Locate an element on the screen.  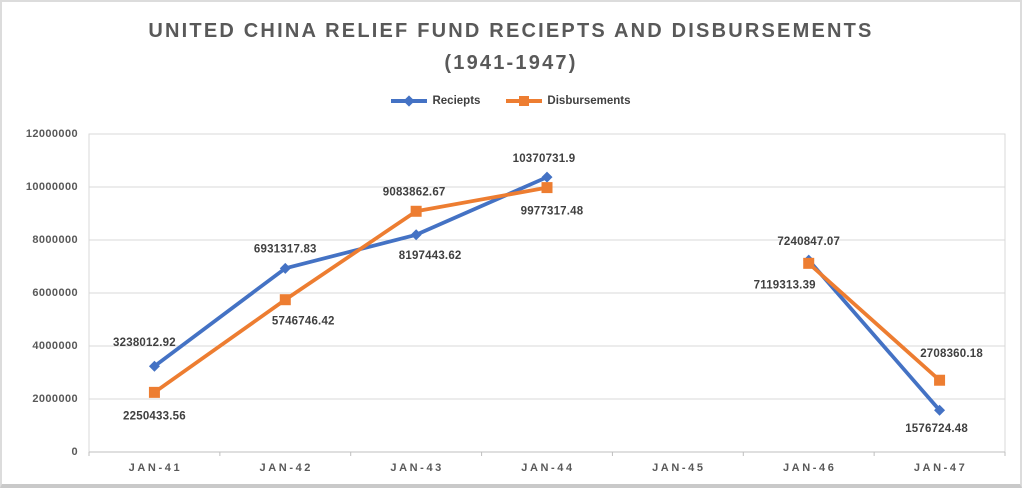
reciepts-data-label: 3238012.92 is located at coordinates (144, 343).